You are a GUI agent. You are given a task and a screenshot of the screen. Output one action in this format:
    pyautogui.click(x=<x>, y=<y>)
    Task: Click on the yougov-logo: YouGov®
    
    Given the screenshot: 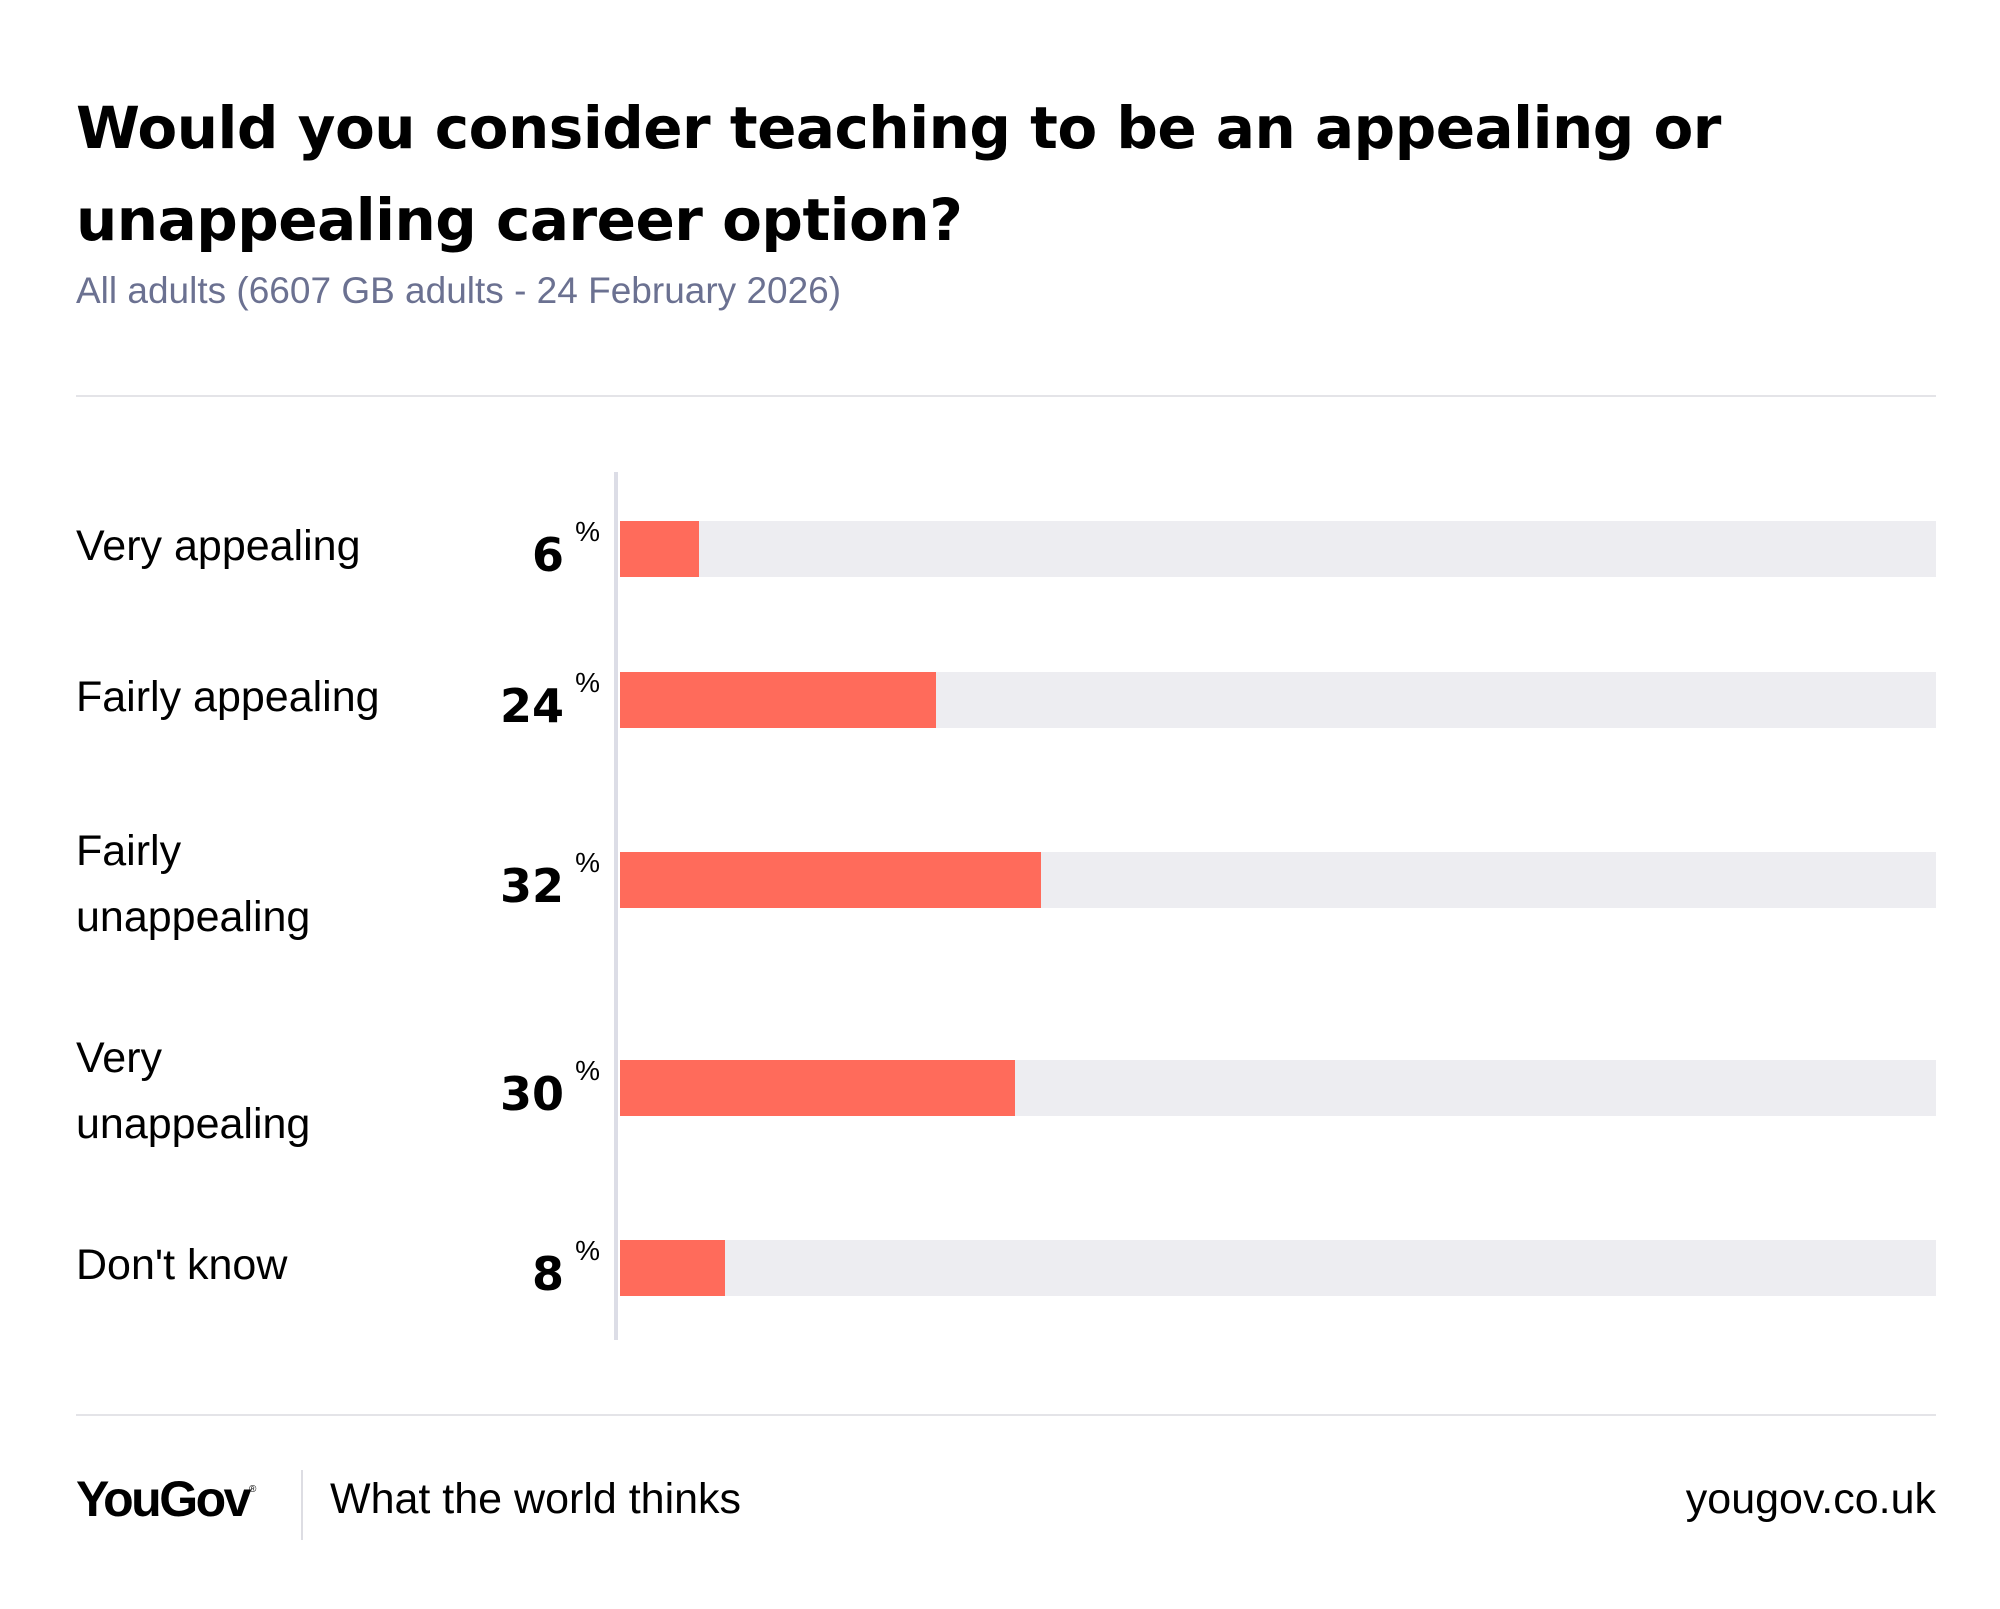 What is the action you would take?
    pyautogui.click(x=166, y=1499)
    